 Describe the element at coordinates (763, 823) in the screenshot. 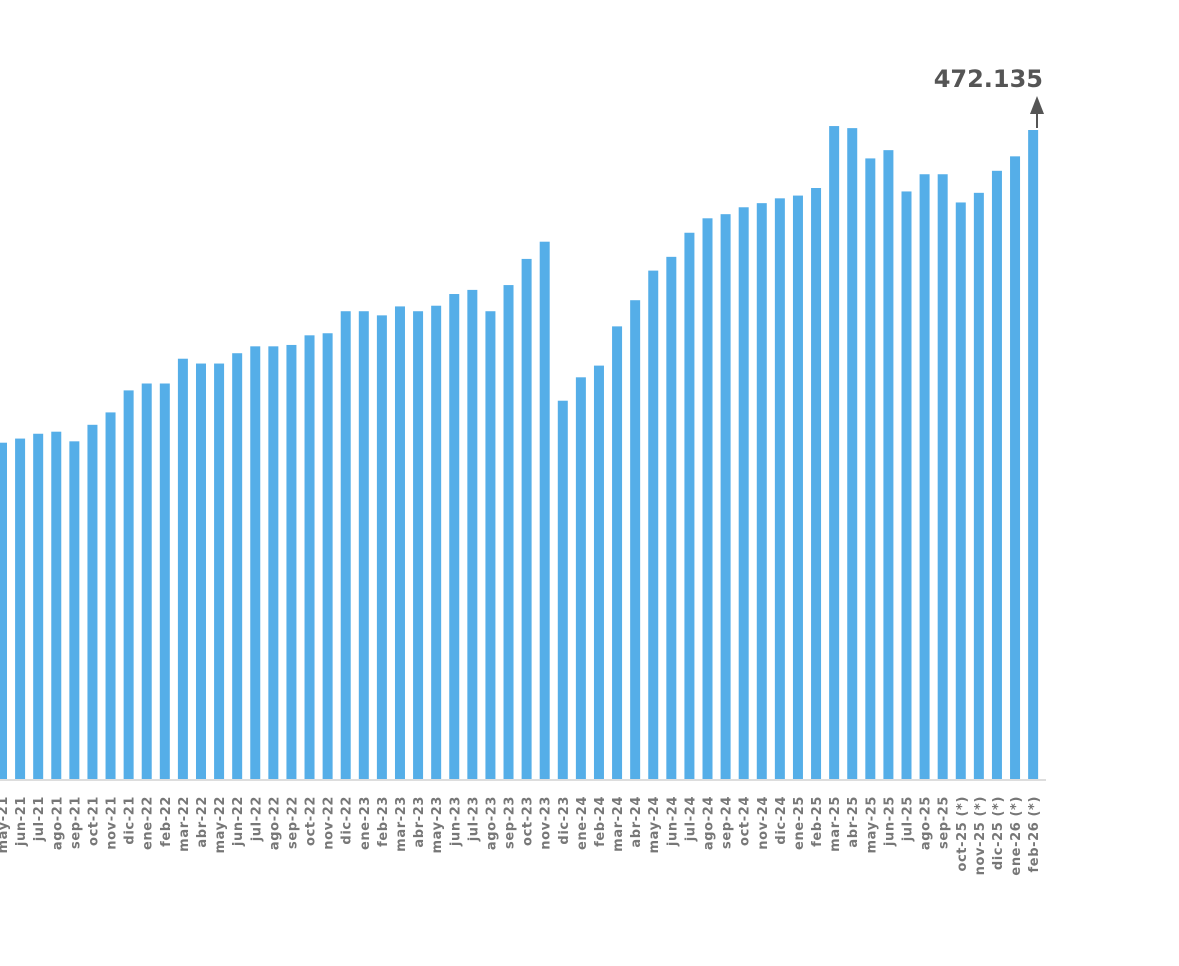

I see `x-tick-label: nov-24` at that location.